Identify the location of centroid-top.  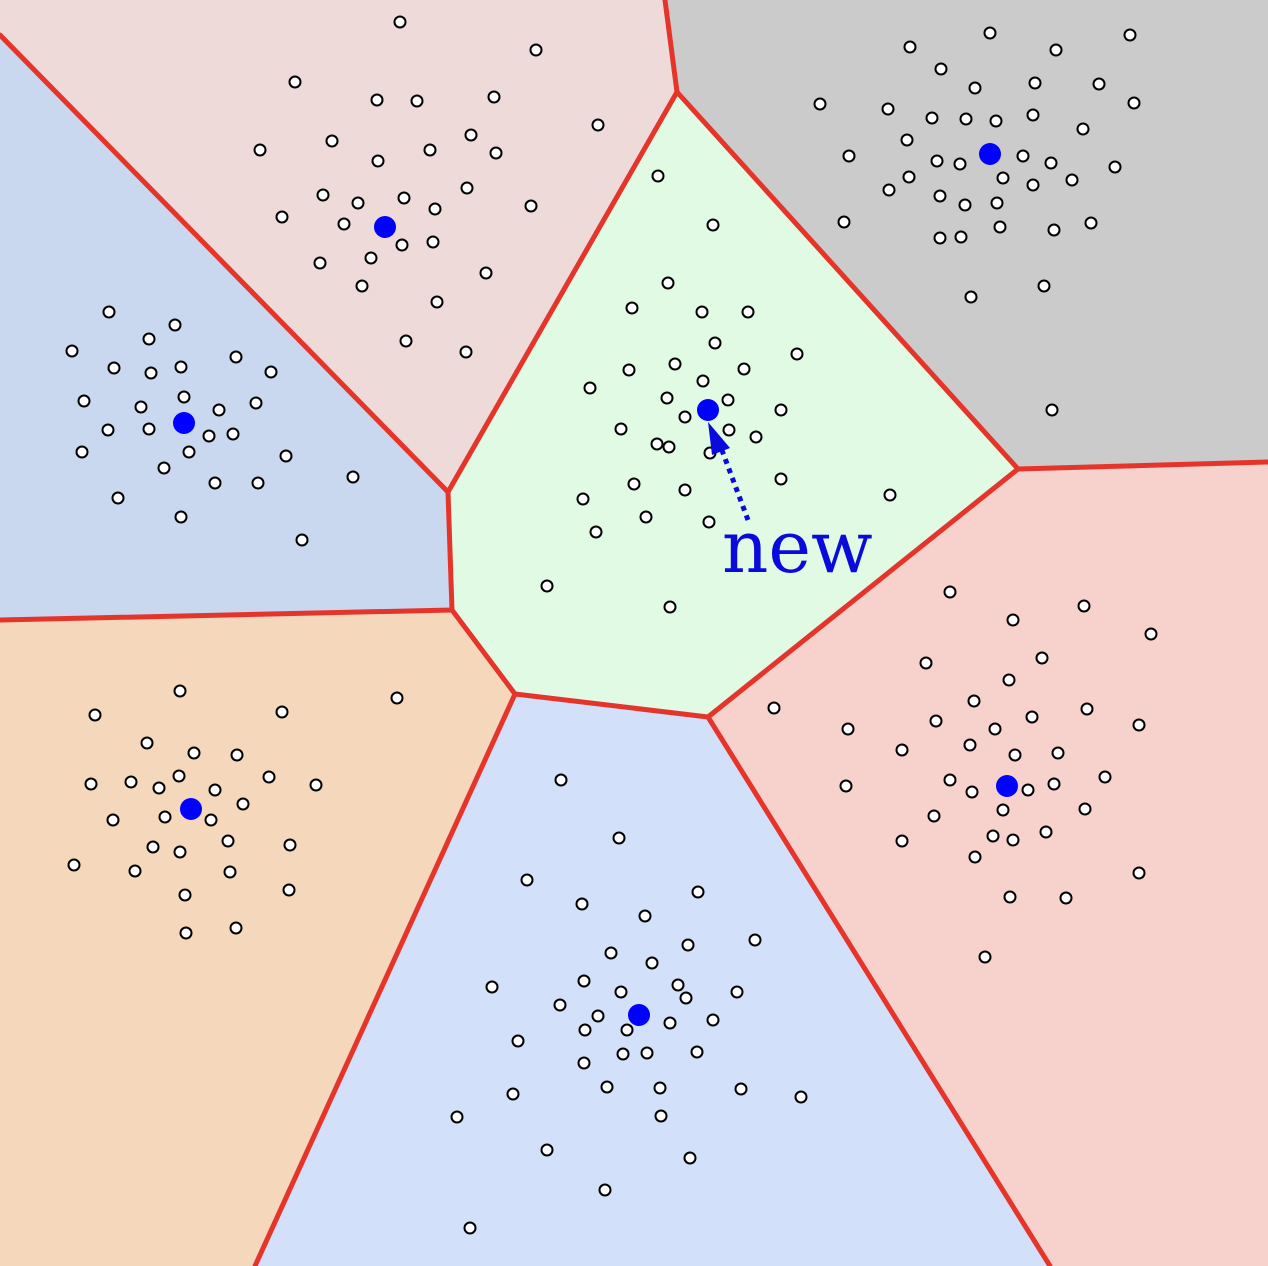
(385, 227).